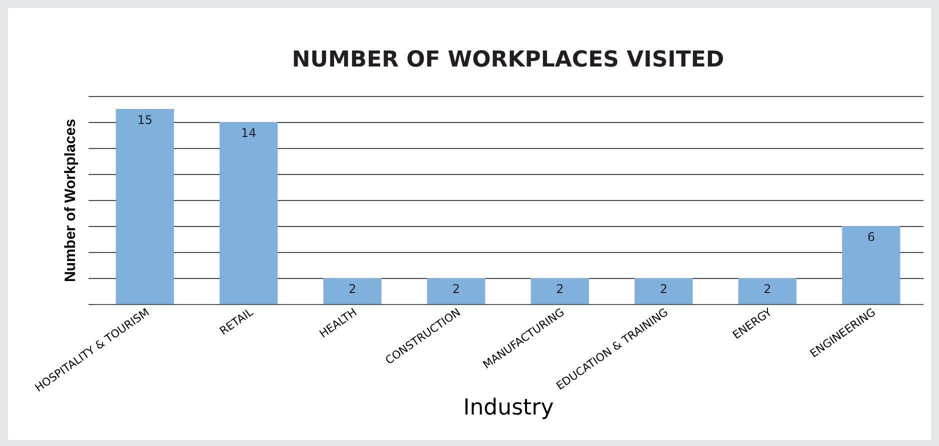 Image resolution: width=939 pixels, height=446 pixels. I want to click on data-label: 6, so click(871, 237).